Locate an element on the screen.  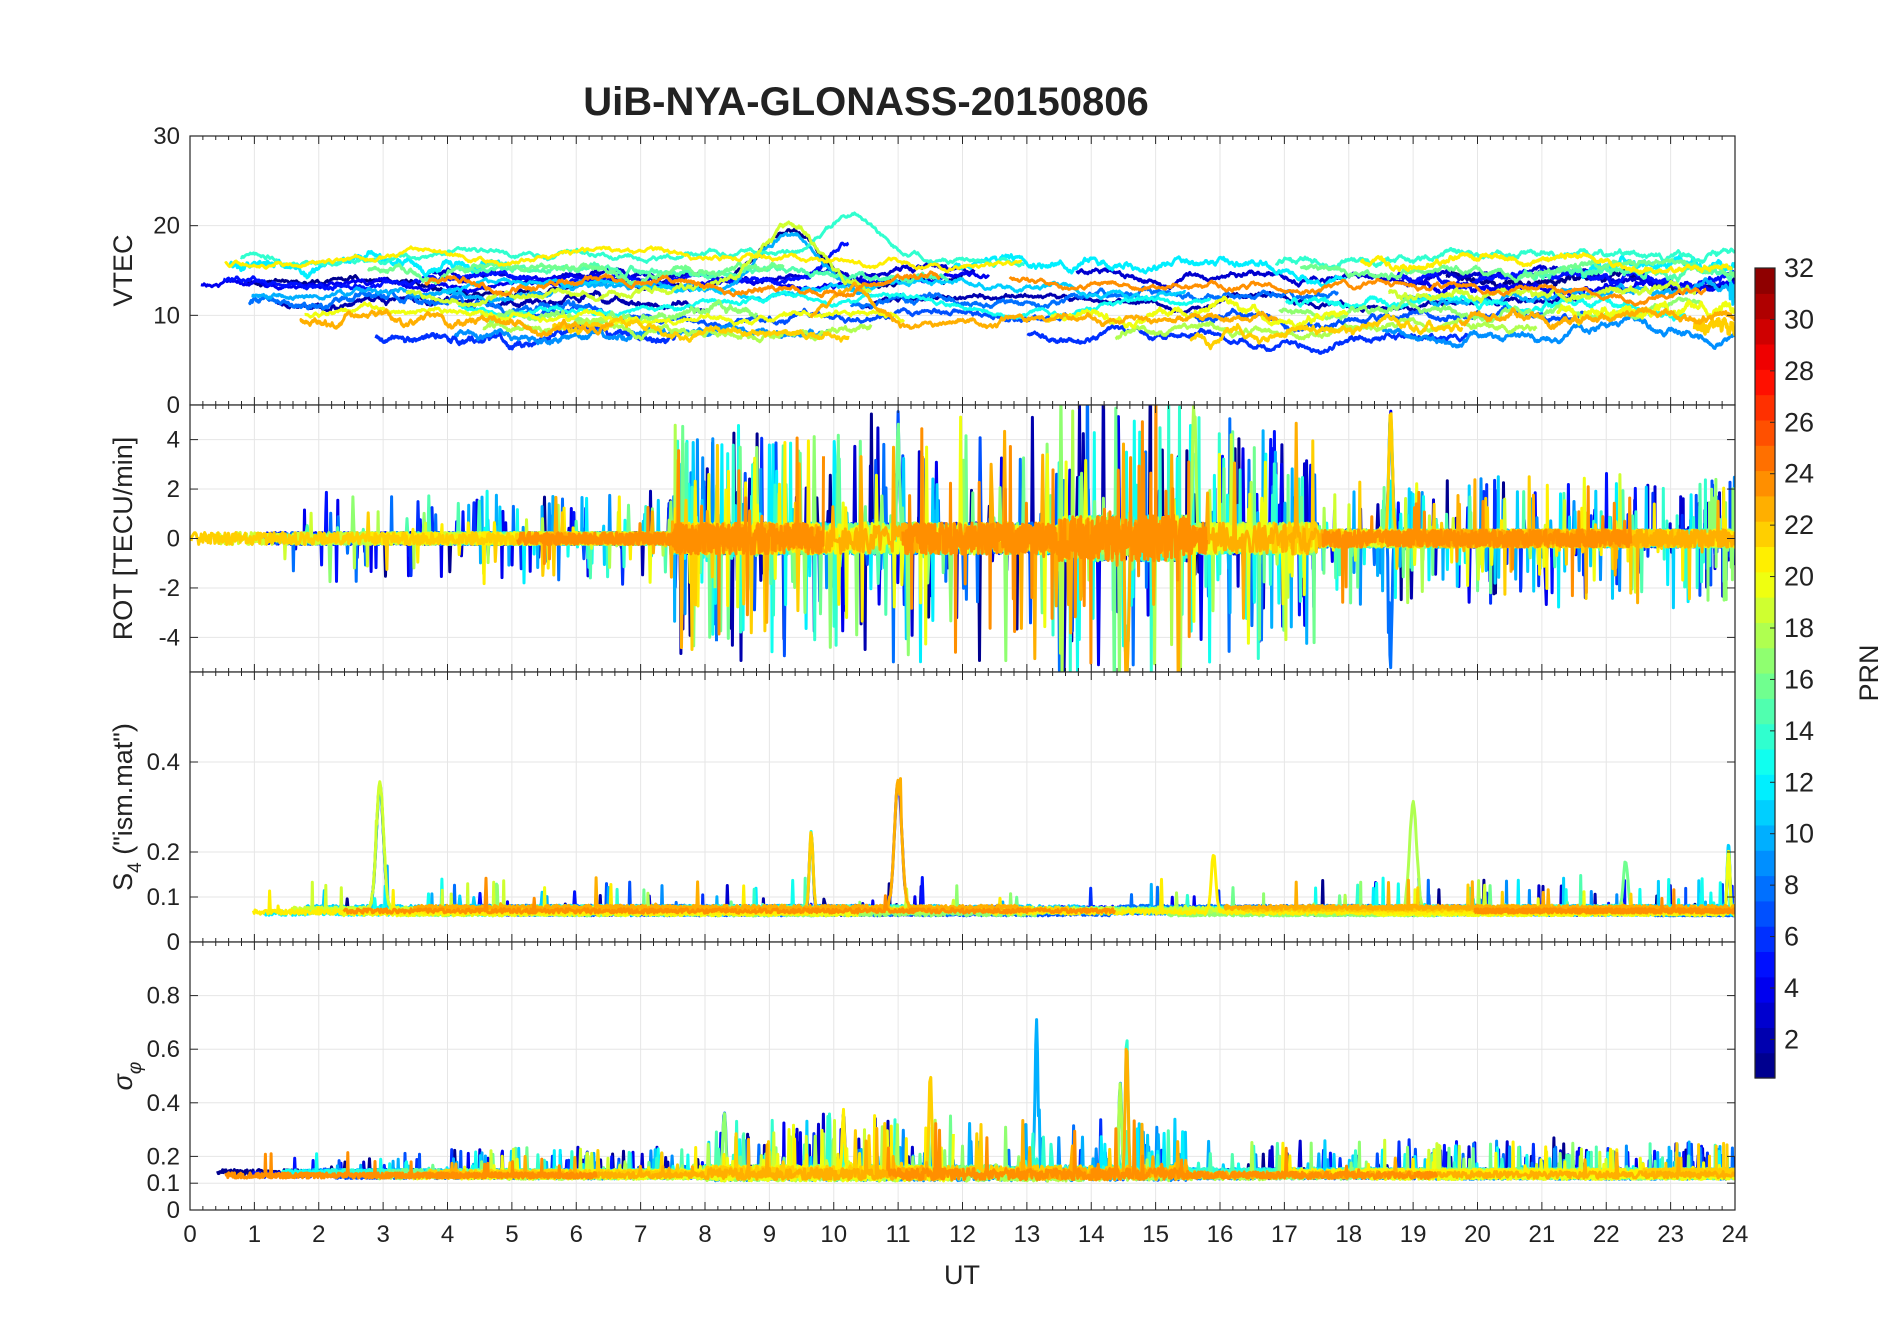
y-tick-label: 0.6 is located at coordinates (163, 1049).